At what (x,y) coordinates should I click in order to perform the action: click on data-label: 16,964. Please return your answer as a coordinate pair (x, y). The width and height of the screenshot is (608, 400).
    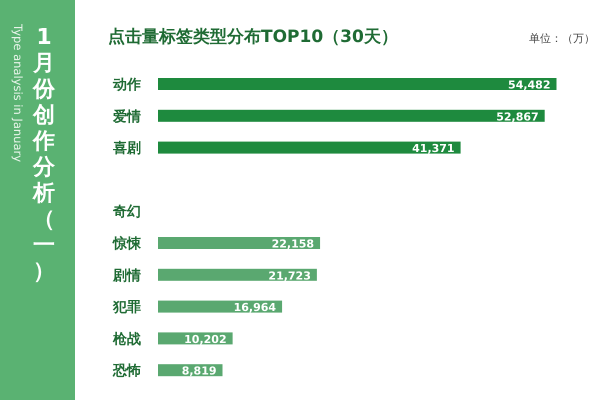
    Looking at the image, I should click on (255, 307).